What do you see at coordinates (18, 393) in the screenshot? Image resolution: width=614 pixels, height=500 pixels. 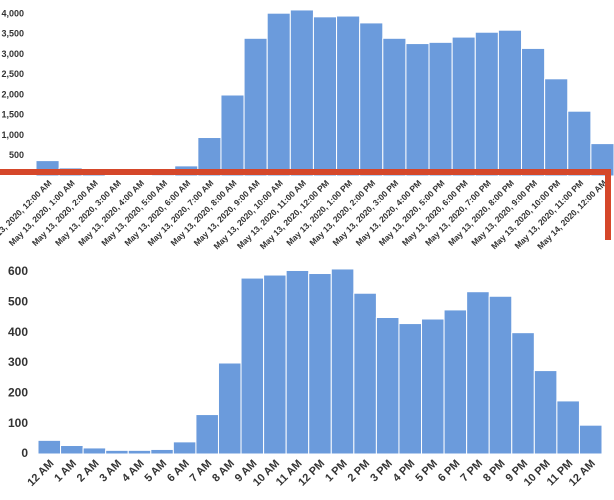 I see `y-tick-label: 200` at bounding box center [18, 393].